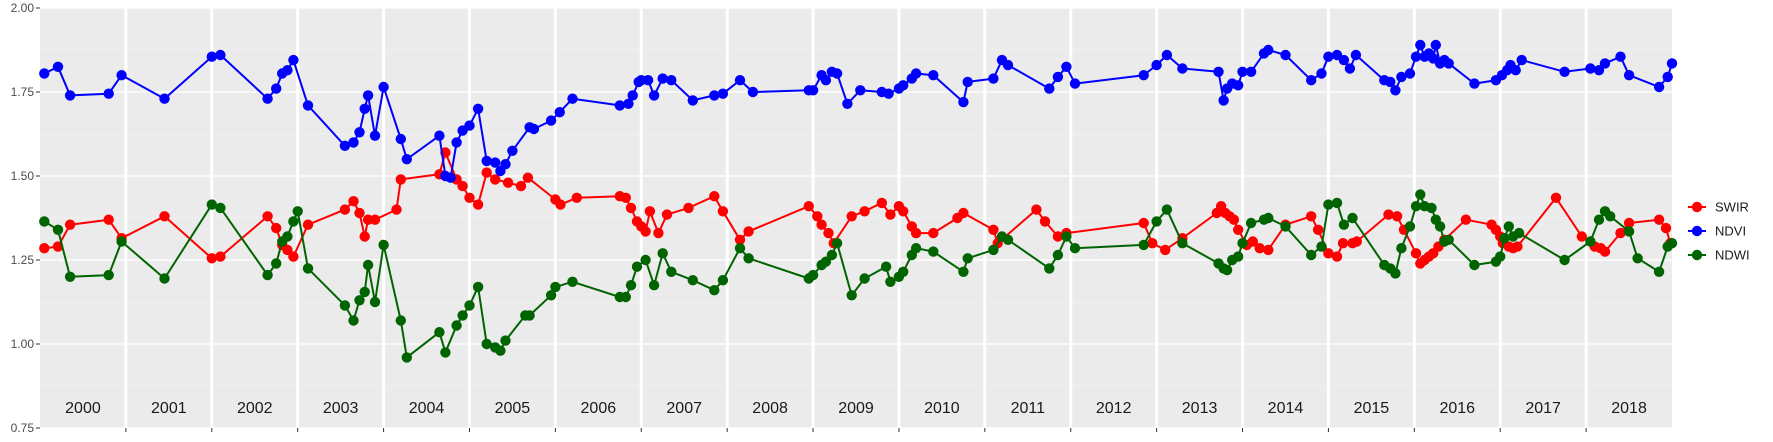  What do you see at coordinates (1114, 408) in the screenshot?
I see `year-label: 2012` at bounding box center [1114, 408].